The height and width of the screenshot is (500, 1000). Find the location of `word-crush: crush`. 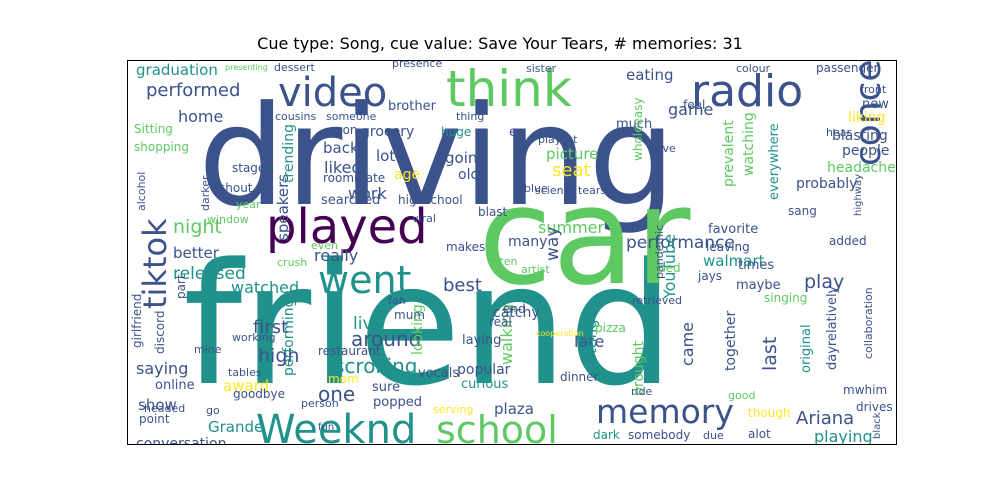

word-crush: crush is located at coordinates (292, 262).